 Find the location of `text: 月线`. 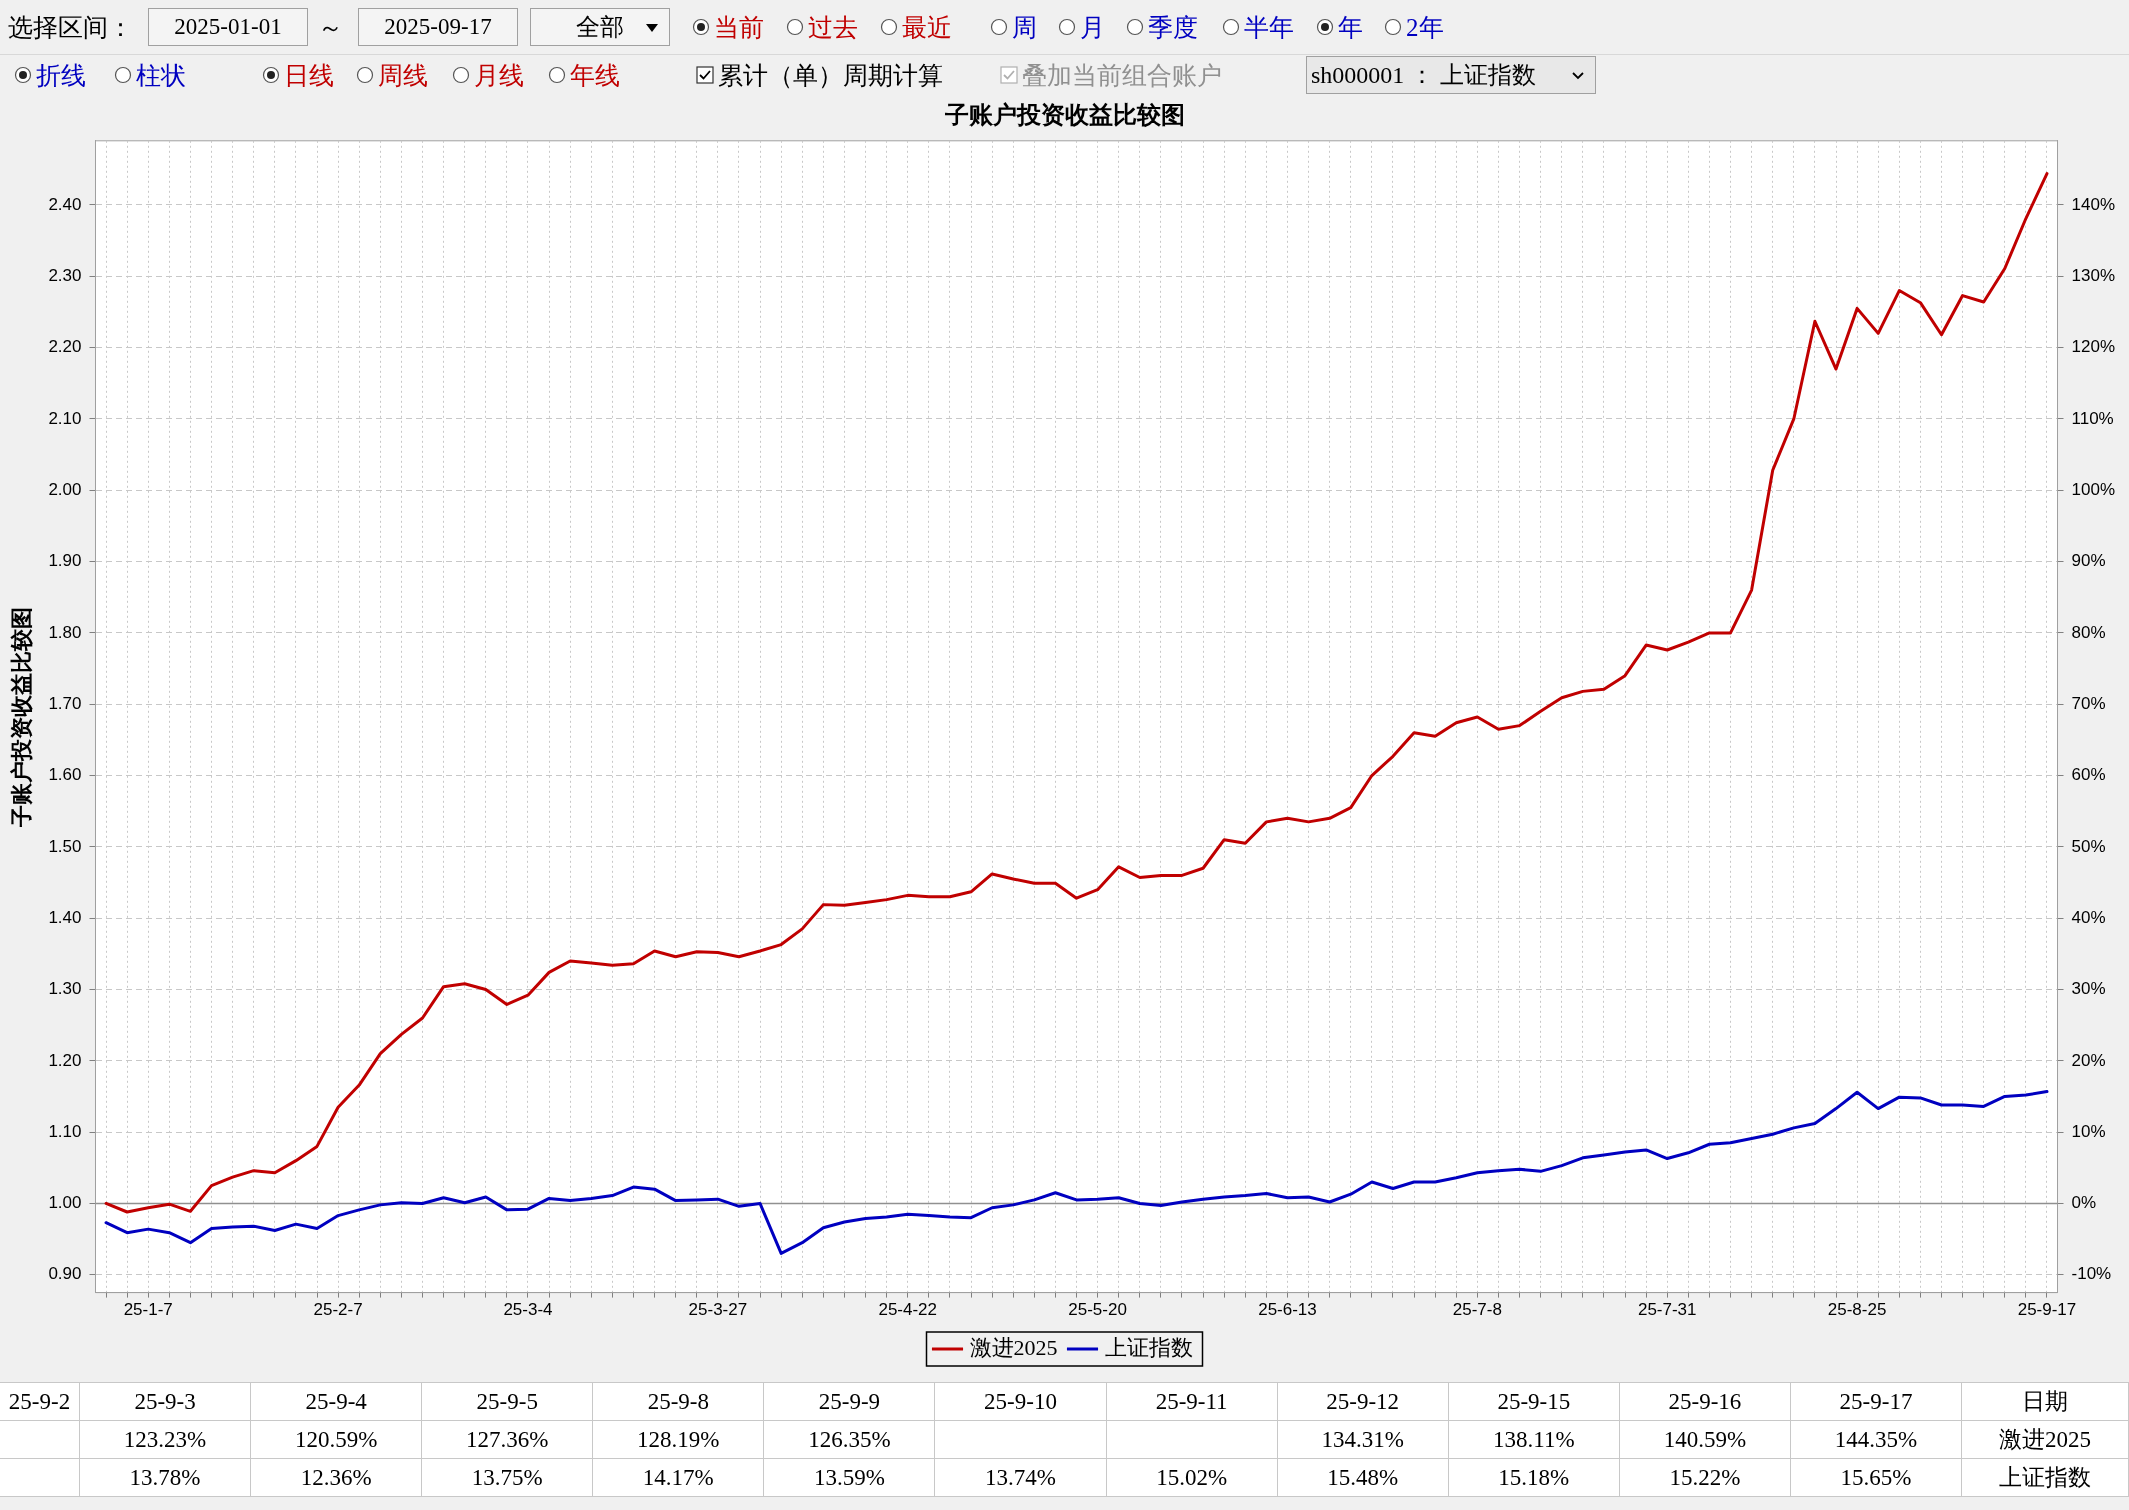

text: 月线 is located at coordinates (499, 75).